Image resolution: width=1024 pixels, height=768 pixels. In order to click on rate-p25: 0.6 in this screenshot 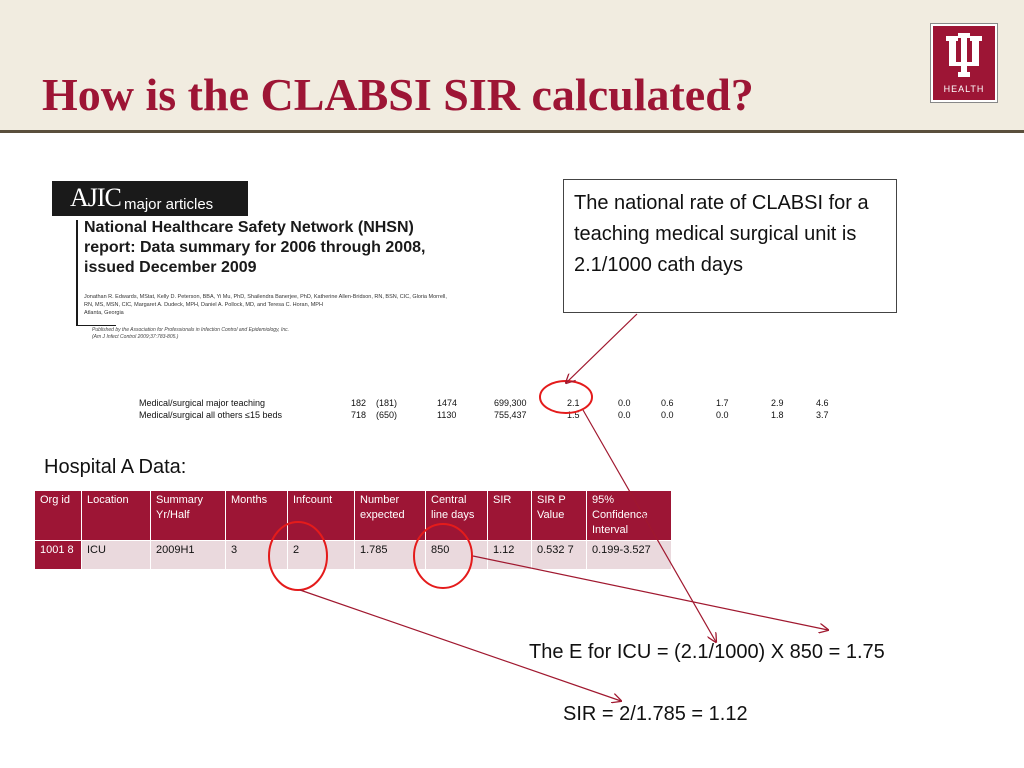, I will do `click(667, 403)`.